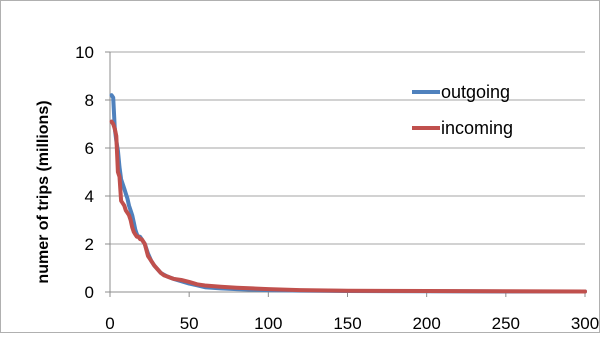  Describe the element at coordinates (475, 92) in the screenshot. I see `legend-label-outgoing: outgoing` at that location.